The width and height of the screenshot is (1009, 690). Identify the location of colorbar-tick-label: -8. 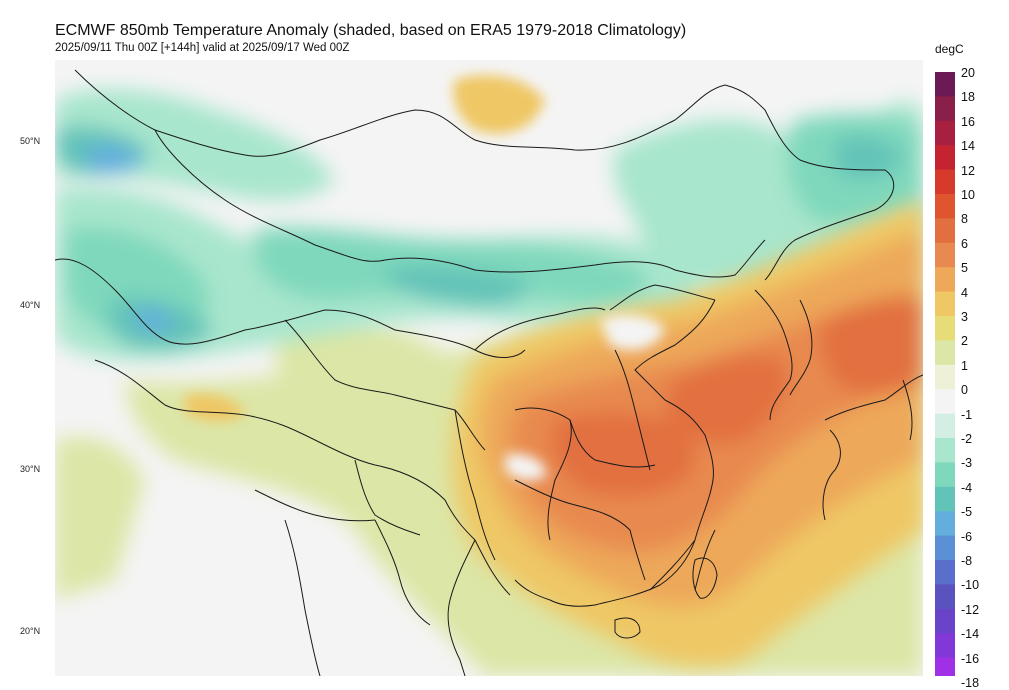
(967, 561).